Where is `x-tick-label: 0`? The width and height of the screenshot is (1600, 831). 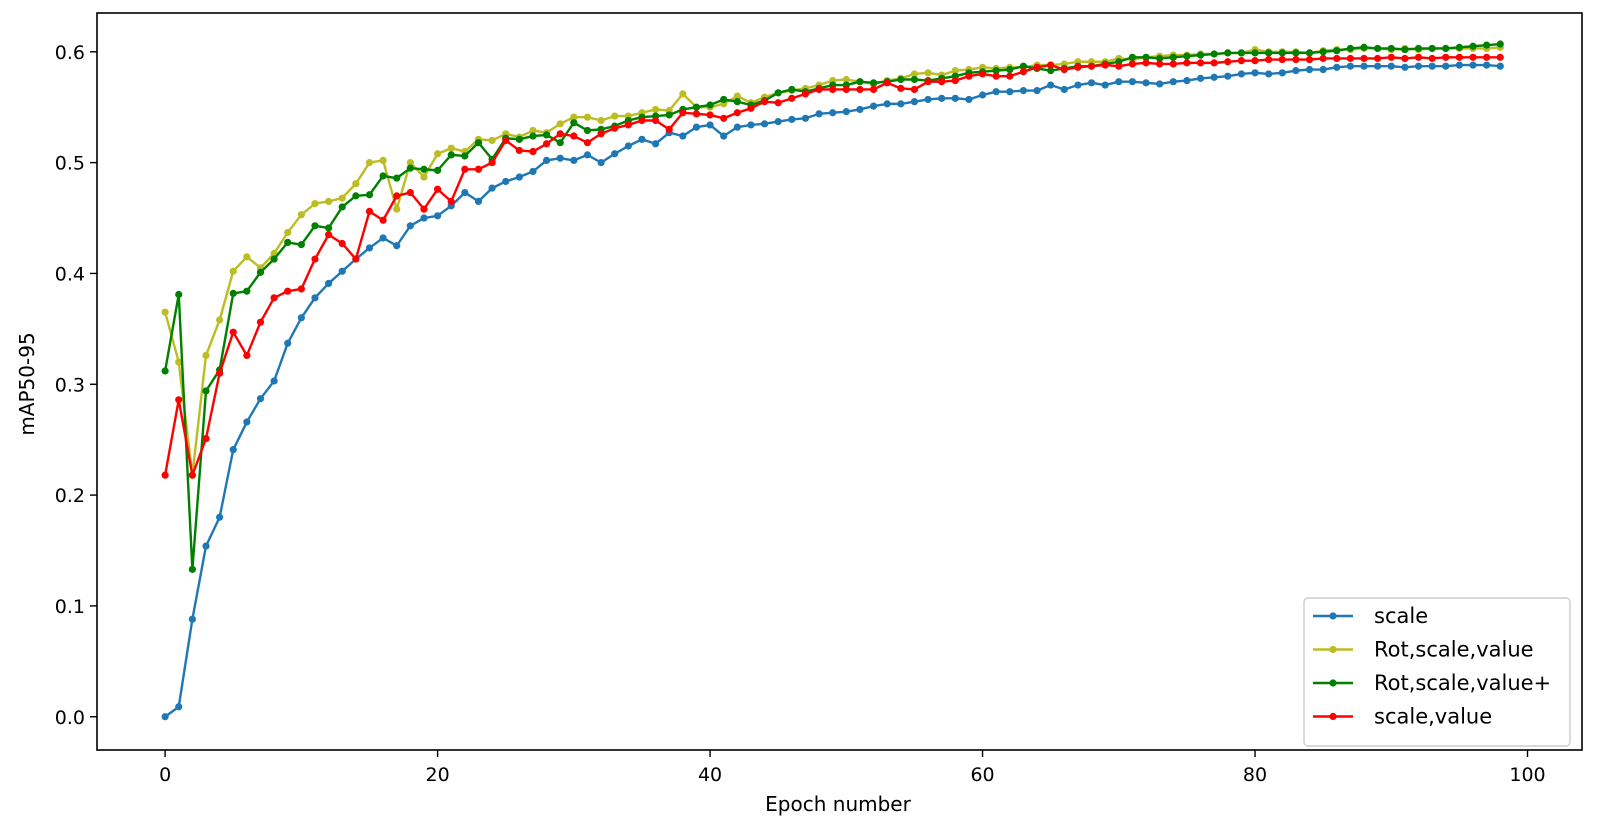 x-tick-label: 0 is located at coordinates (165, 775).